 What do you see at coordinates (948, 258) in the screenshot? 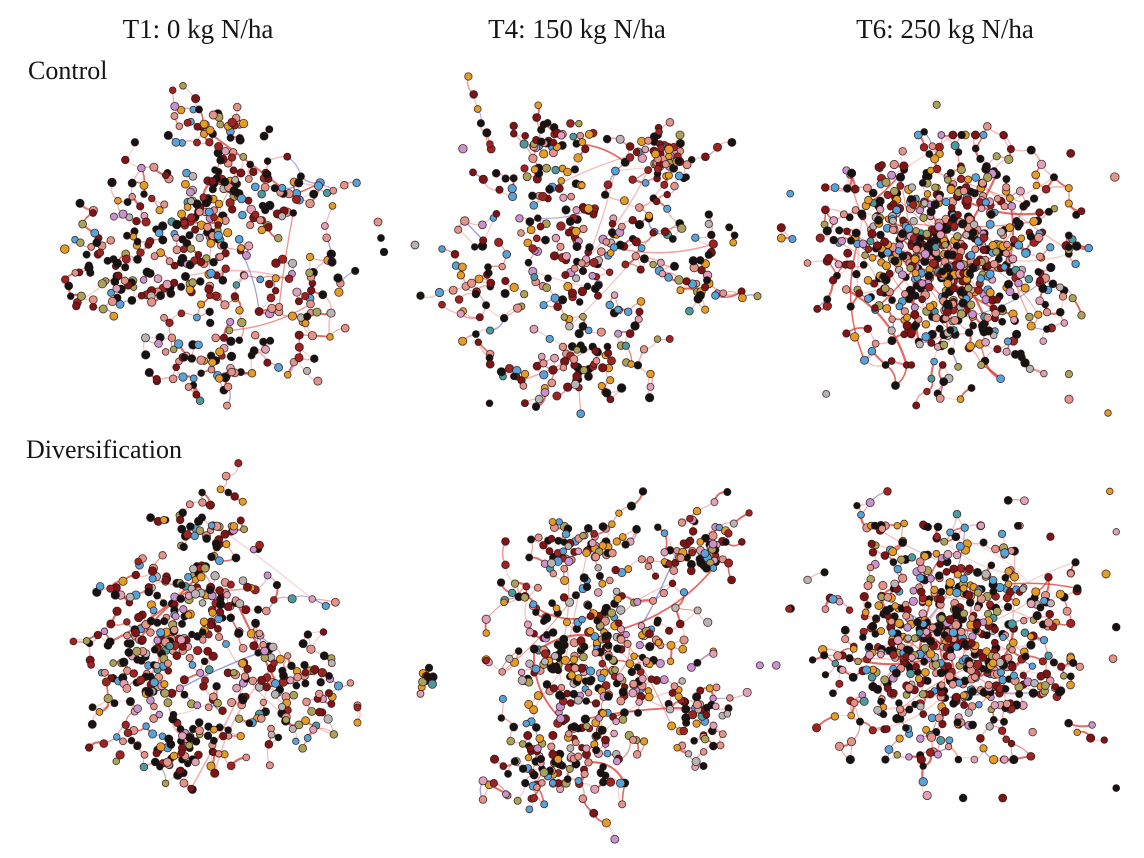
I see `network-graph-control-t6` at bounding box center [948, 258].